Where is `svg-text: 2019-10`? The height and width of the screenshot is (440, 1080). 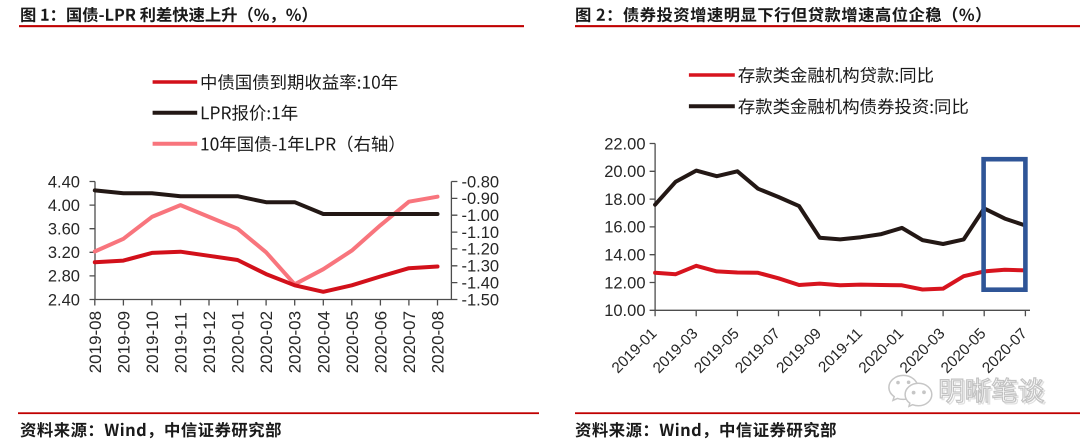
svg-text: 2019-10 is located at coordinates (152, 342).